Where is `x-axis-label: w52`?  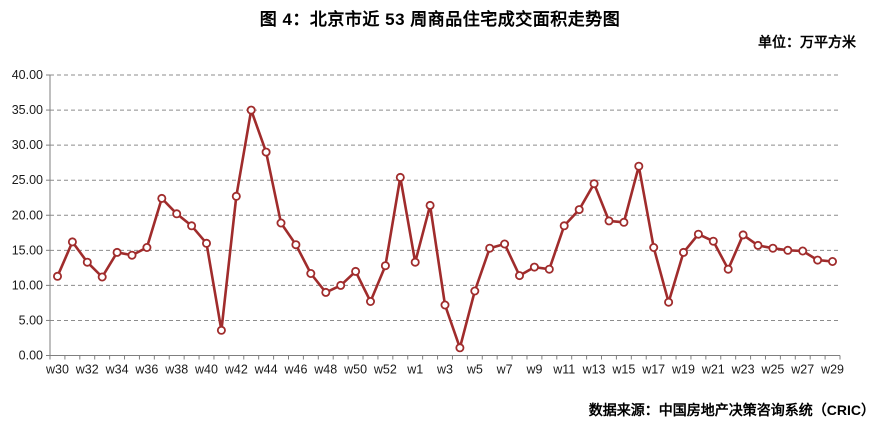
x-axis-label: w52 is located at coordinates (385, 370).